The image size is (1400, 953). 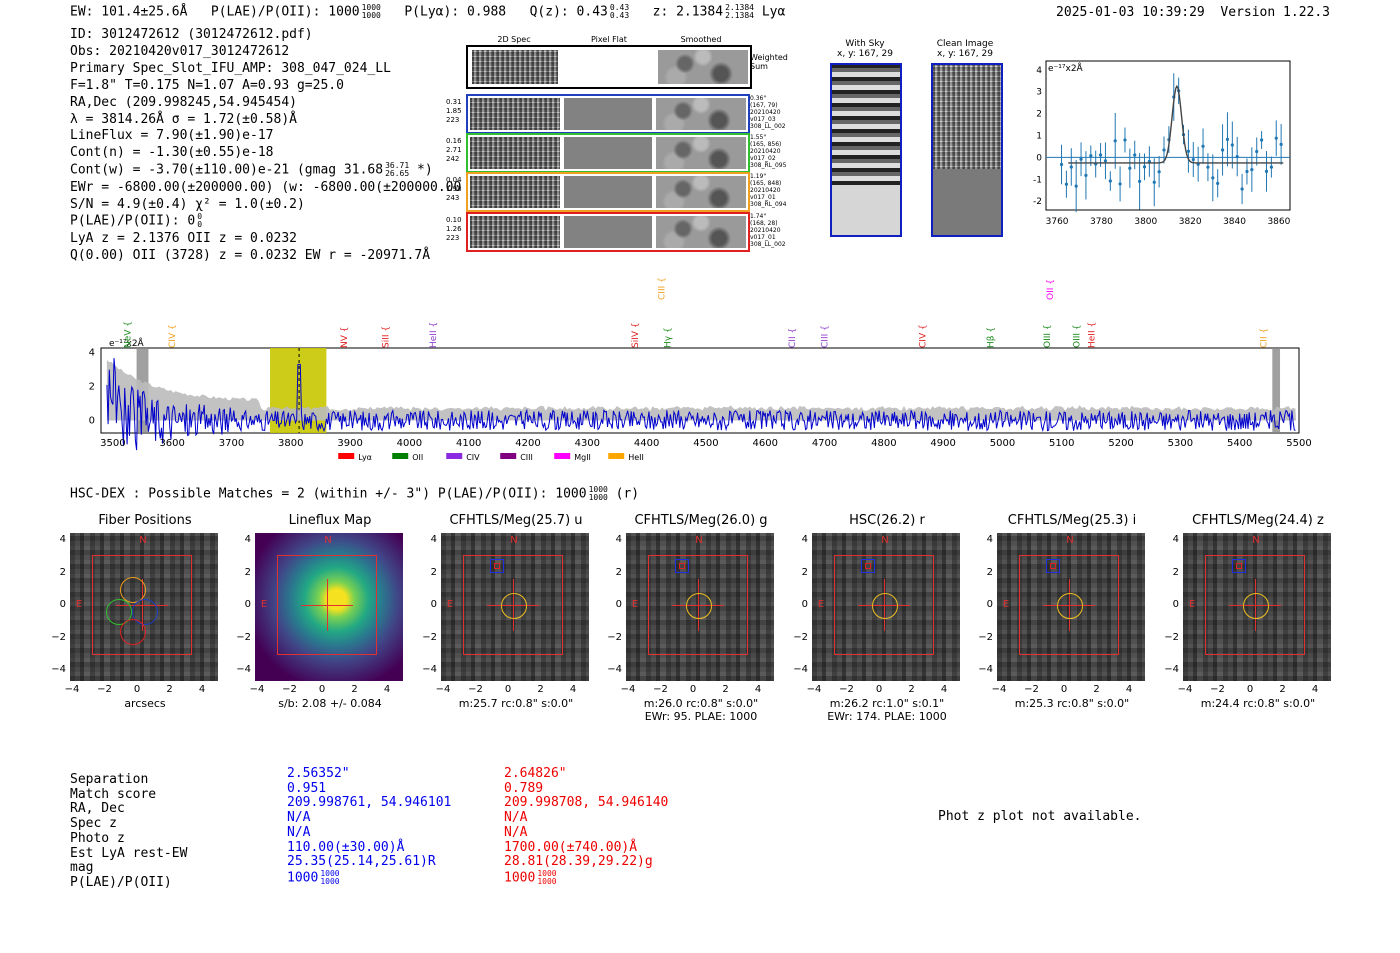 What do you see at coordinates (92, 387) in the screenshot?
I see `spectrum-ytick: 2` at bounding box center [92, 387].